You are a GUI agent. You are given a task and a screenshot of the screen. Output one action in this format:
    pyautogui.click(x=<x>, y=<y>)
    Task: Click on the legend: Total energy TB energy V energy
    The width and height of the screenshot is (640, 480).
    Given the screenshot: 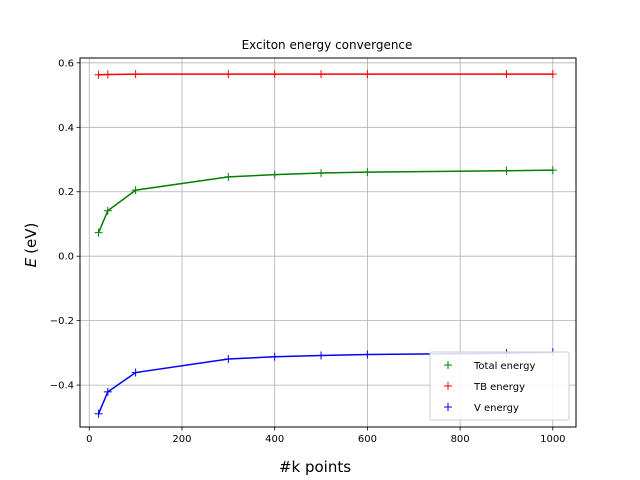 What is the action you would take?
    pyautogui.click(x=499, y=386)
    